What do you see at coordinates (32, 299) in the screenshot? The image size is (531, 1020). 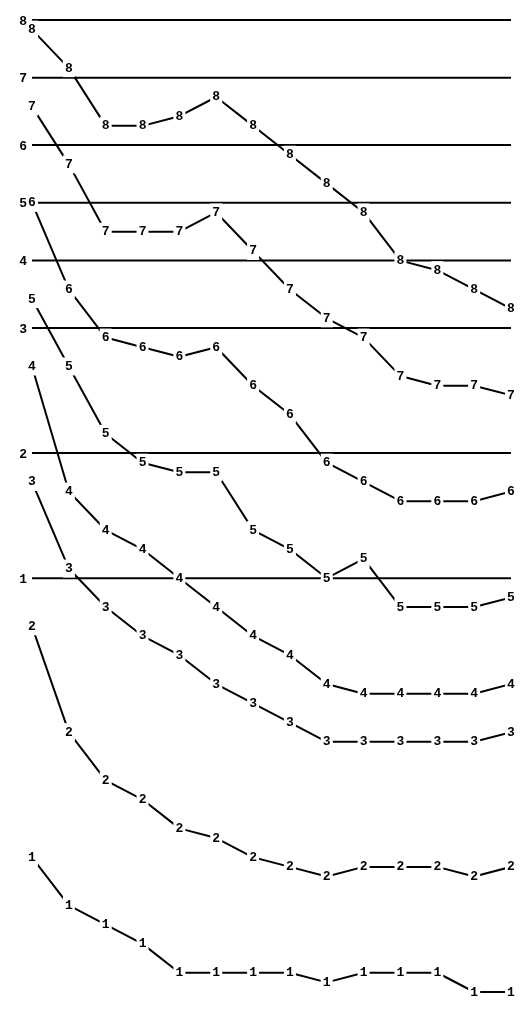 I see `series-label: 5` at bounding box center [32, 299].